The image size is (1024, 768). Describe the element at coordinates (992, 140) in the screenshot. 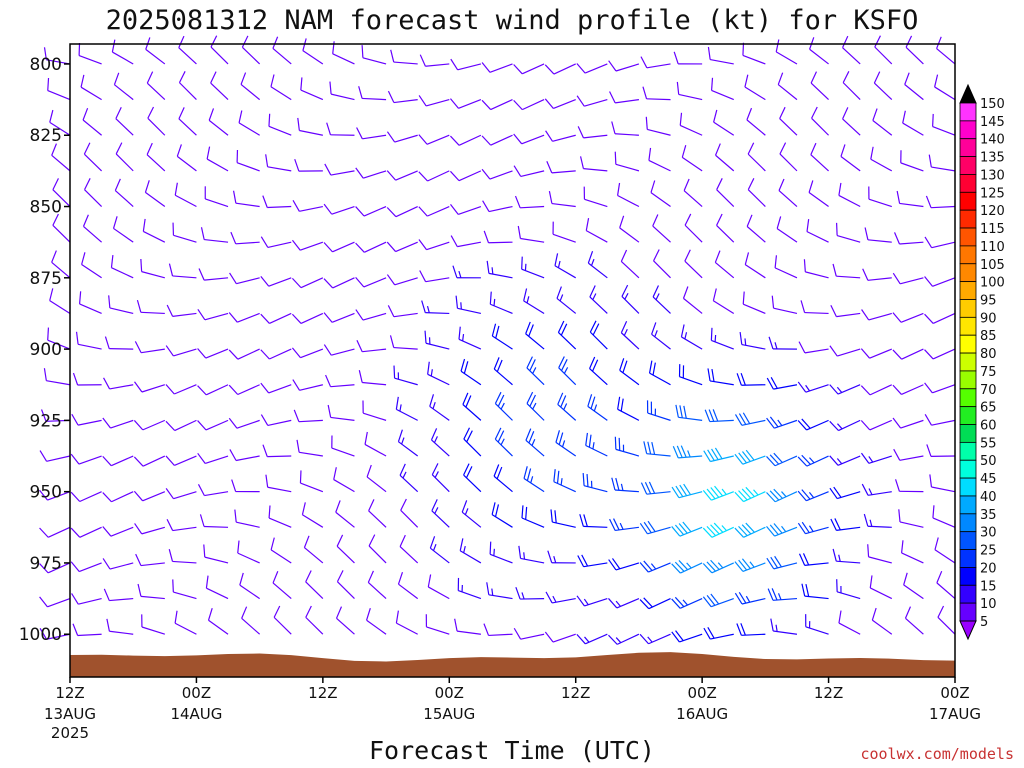

I see `colorbar-label: 140` at that location.